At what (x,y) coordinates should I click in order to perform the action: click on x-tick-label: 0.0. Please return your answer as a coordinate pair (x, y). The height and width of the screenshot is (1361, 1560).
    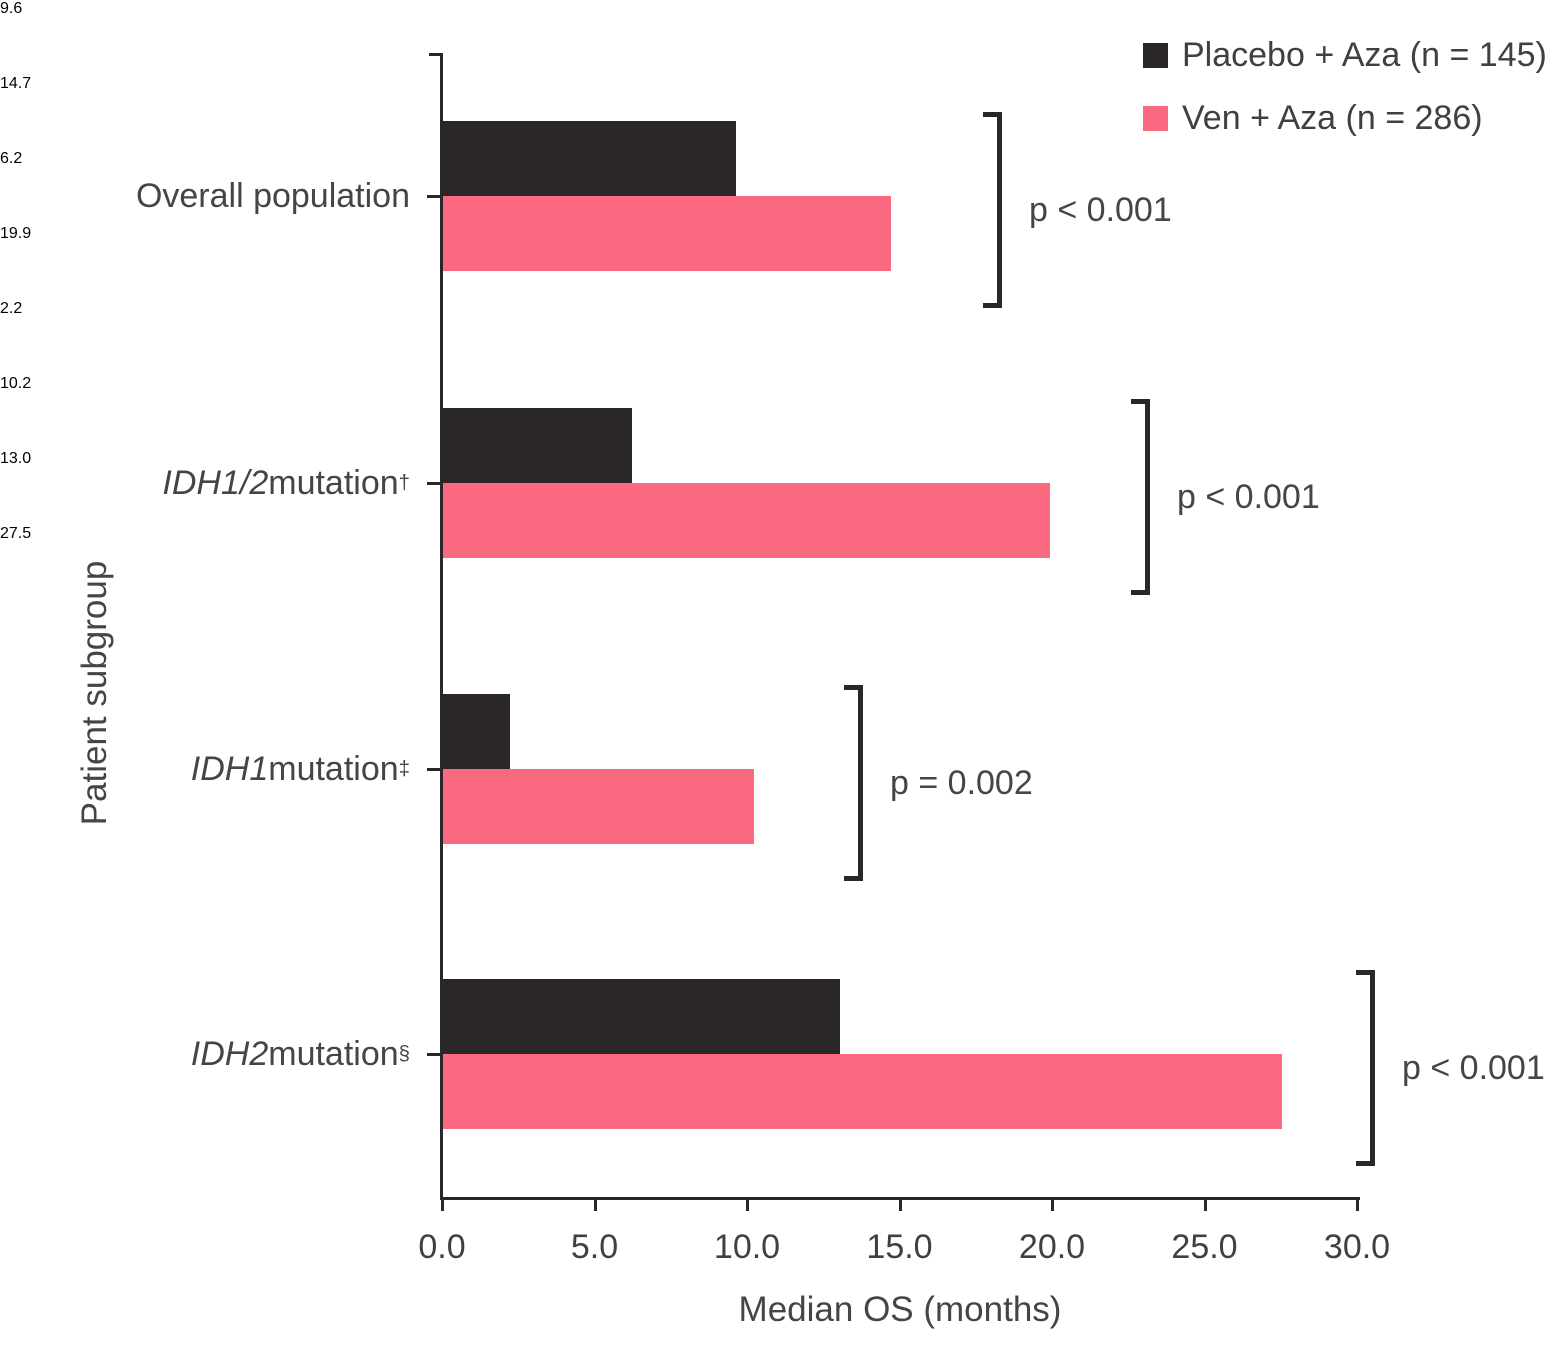
    Looking at the image, I should click on (442, 1247).